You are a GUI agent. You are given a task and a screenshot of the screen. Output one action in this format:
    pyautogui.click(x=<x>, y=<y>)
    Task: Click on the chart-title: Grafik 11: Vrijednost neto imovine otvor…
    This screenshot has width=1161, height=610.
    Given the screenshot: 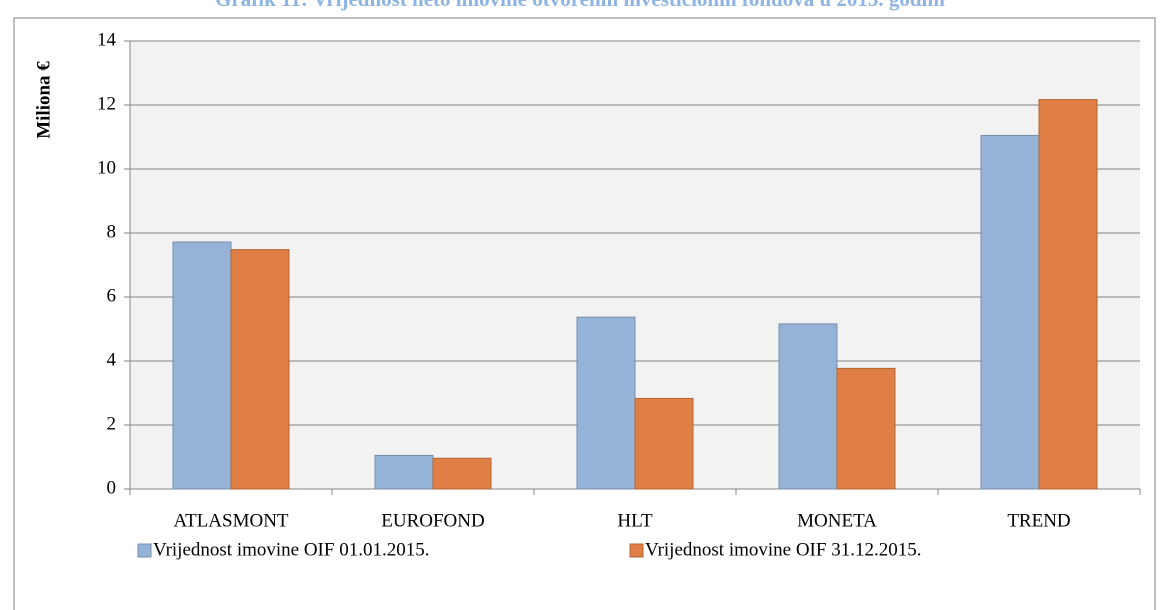 What is the action you would take?
    pyautogui.click(x=580, y=5)
    